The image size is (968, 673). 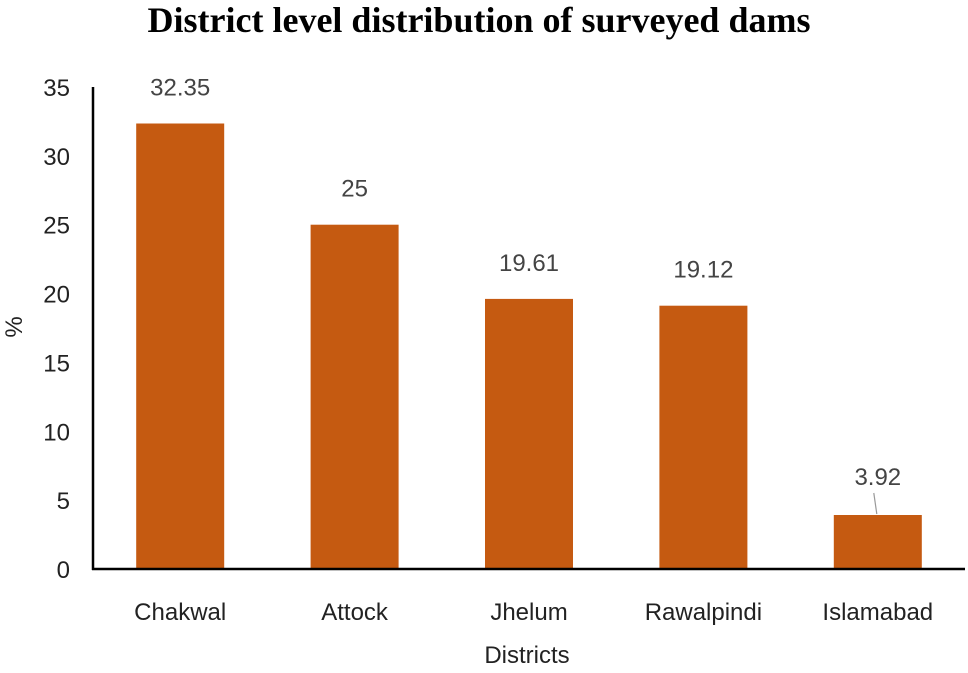 I want to click on x-tick-label-attock: Attock, so click(x=355, y=612).